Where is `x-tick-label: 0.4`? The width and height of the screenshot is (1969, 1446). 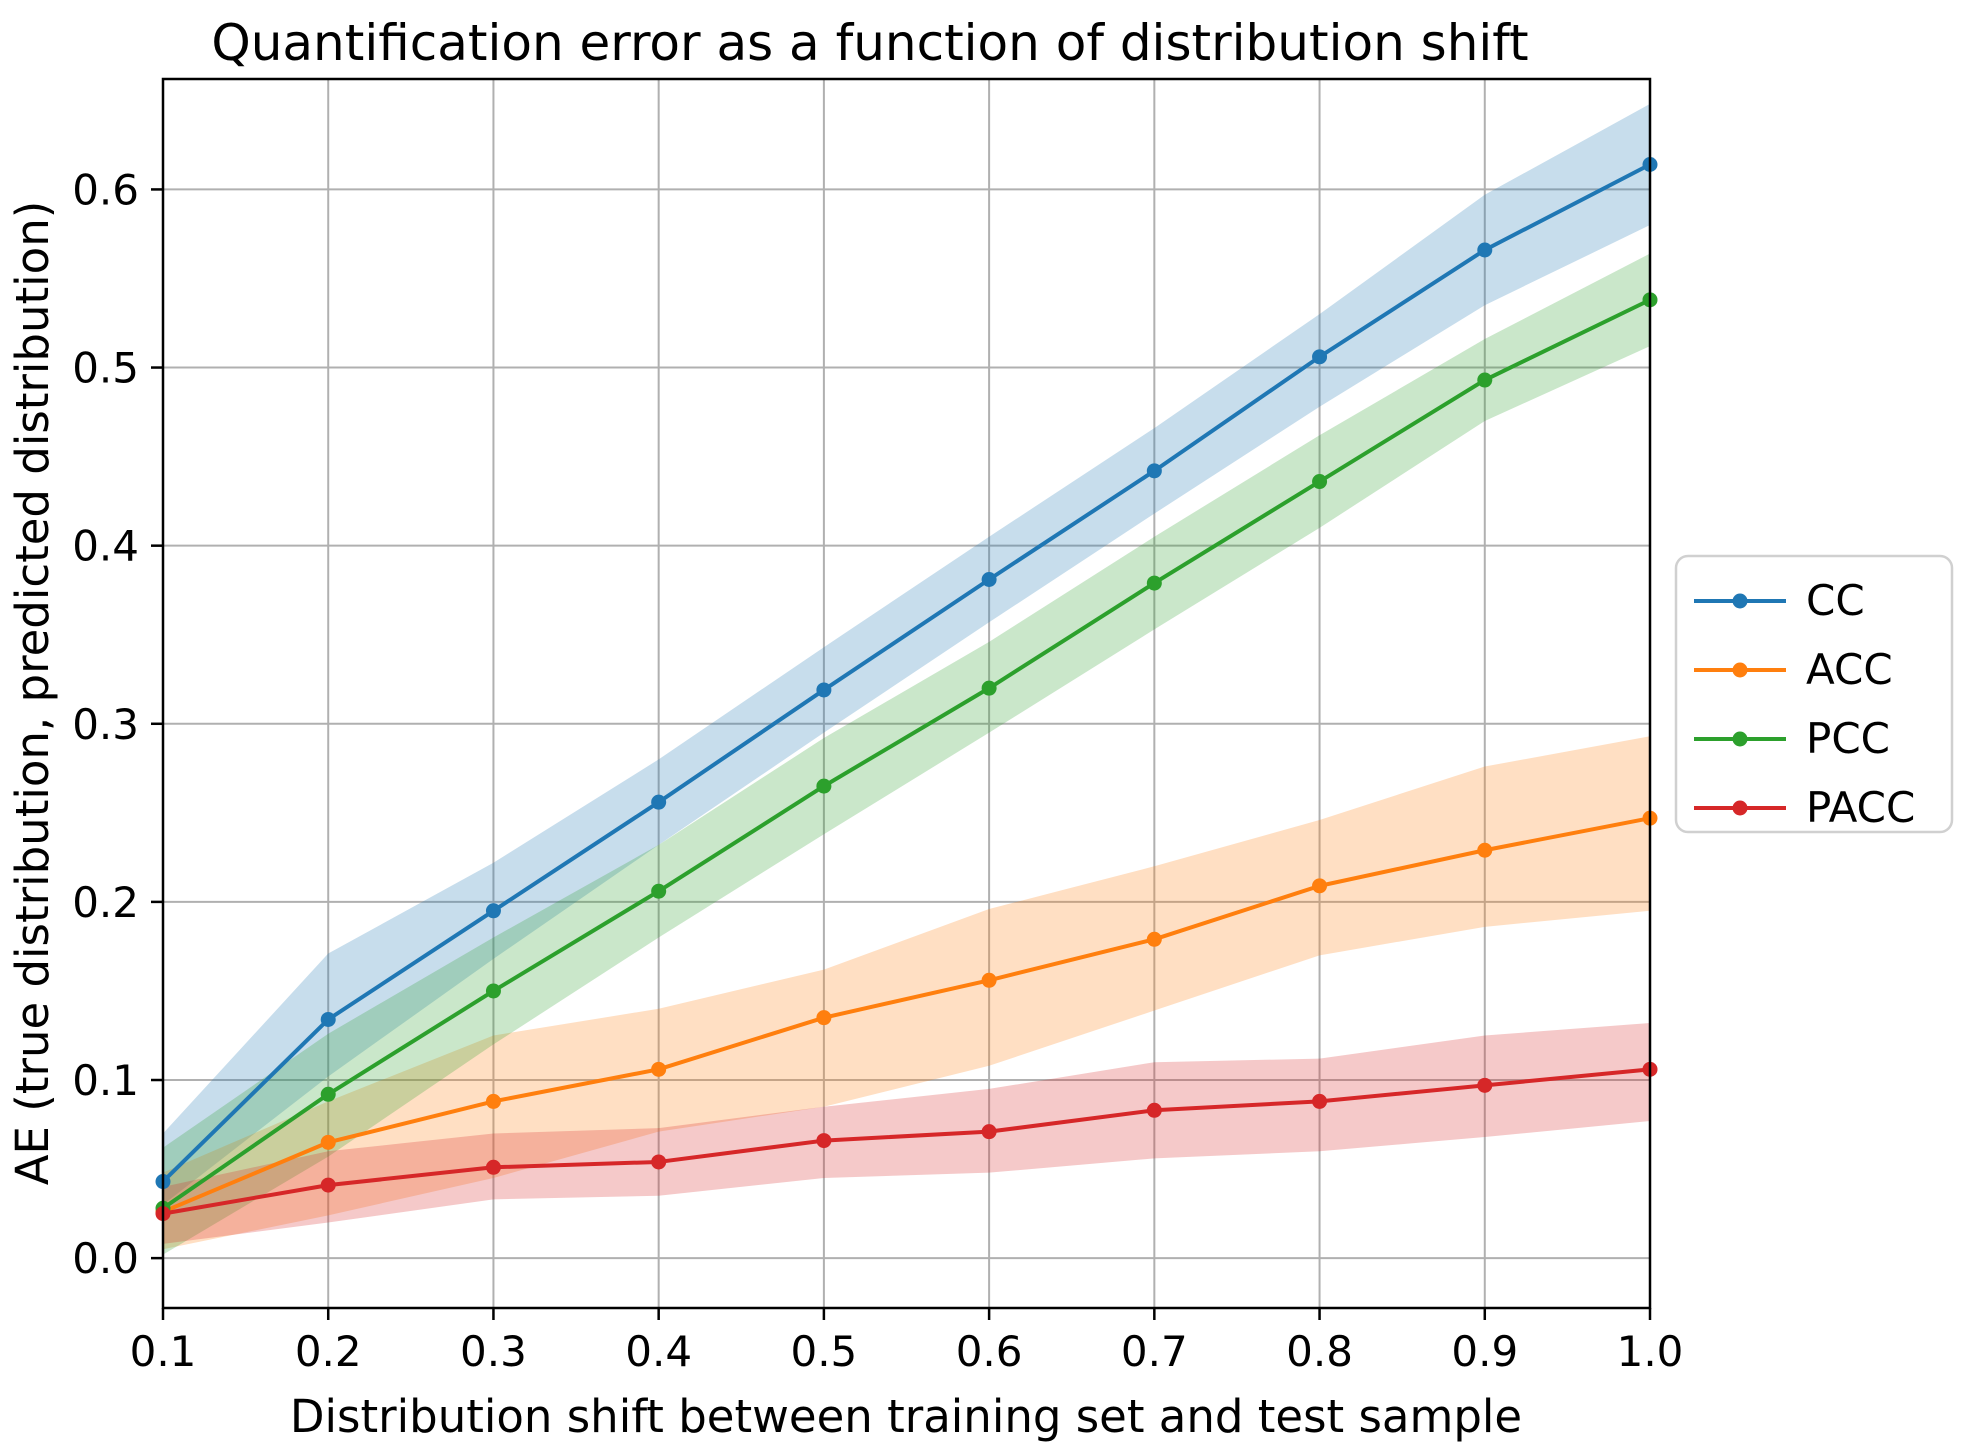 x-tick-label: 0.4 is located at coordinates (658, 1351).